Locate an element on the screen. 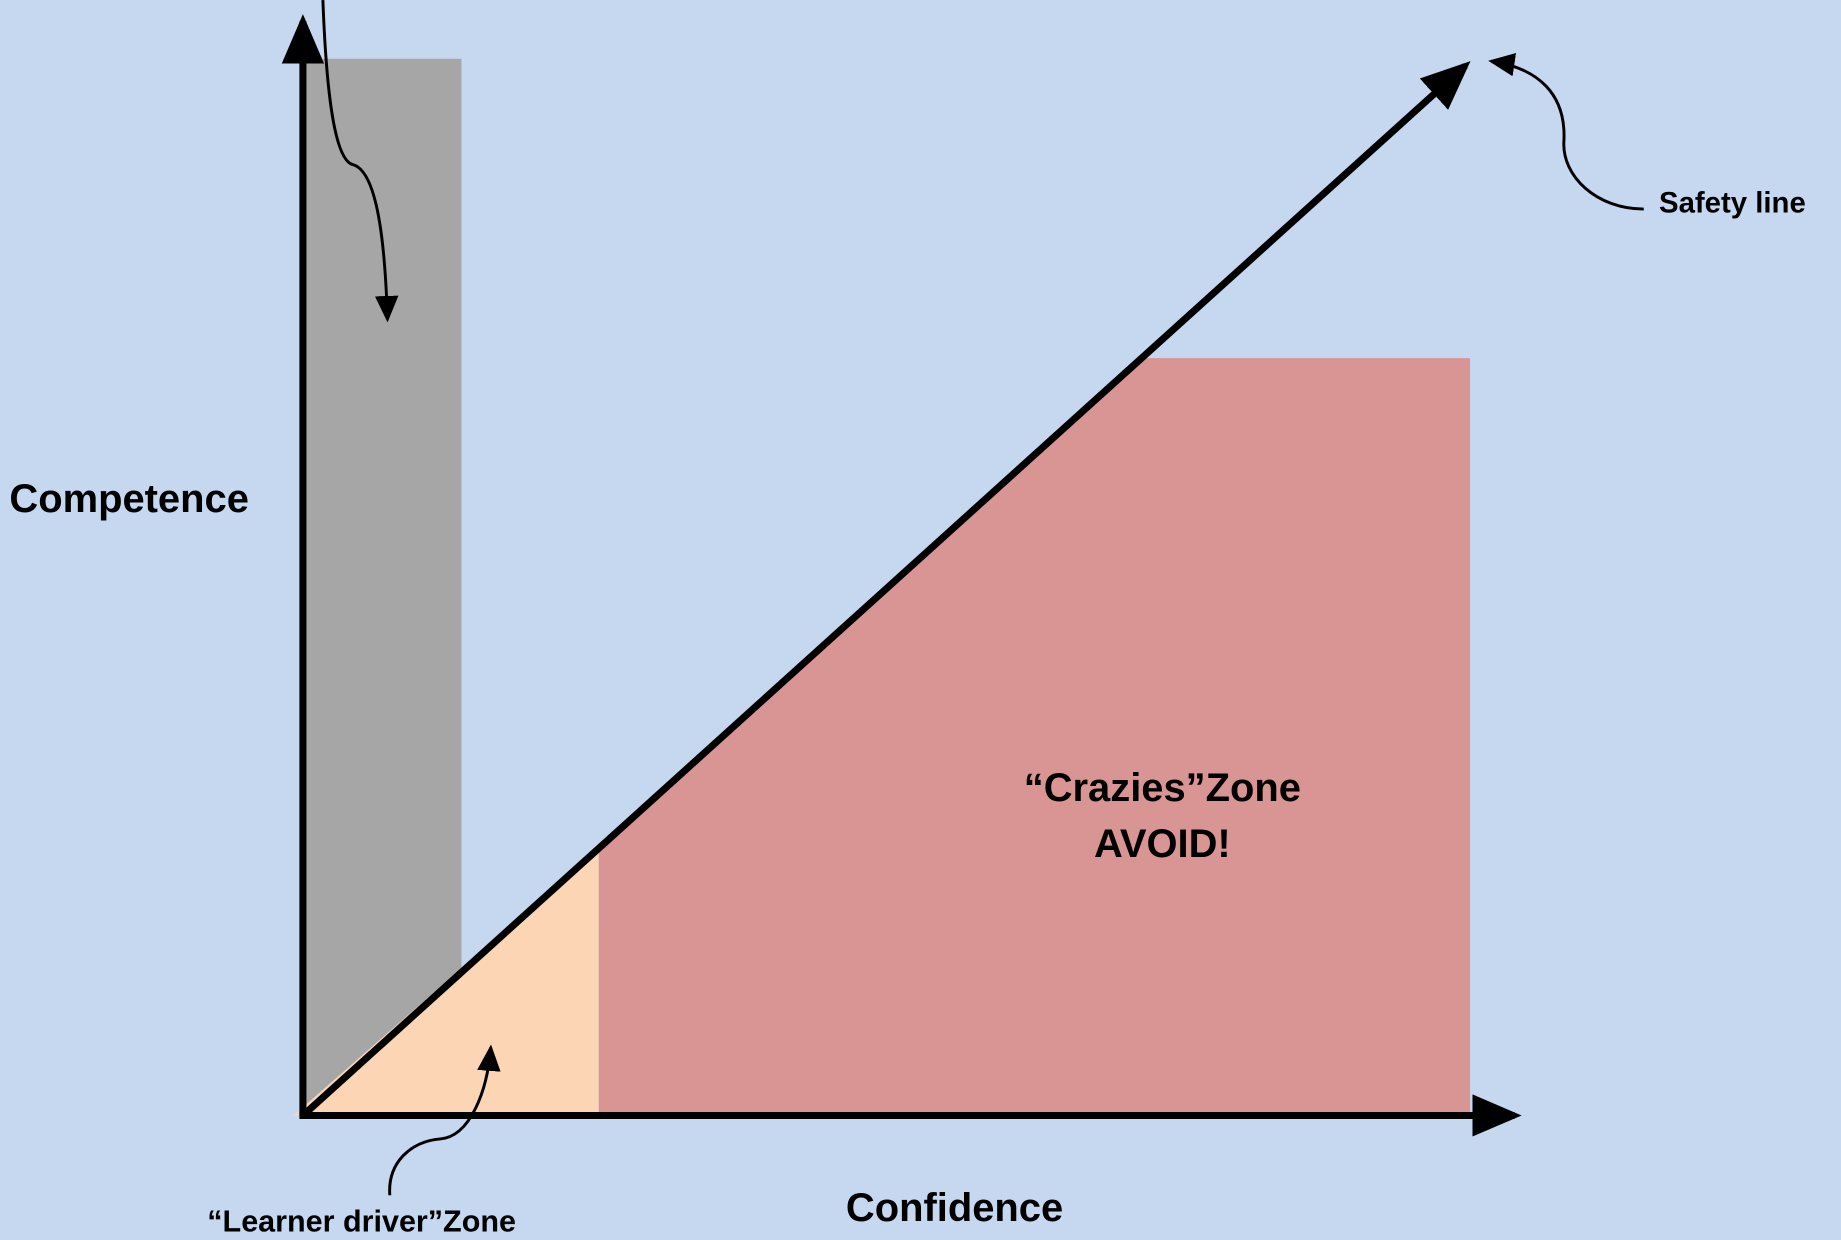 The image size is (1841, 1240). safety-line-label: Safety line is located at coordinates (1732, 203).